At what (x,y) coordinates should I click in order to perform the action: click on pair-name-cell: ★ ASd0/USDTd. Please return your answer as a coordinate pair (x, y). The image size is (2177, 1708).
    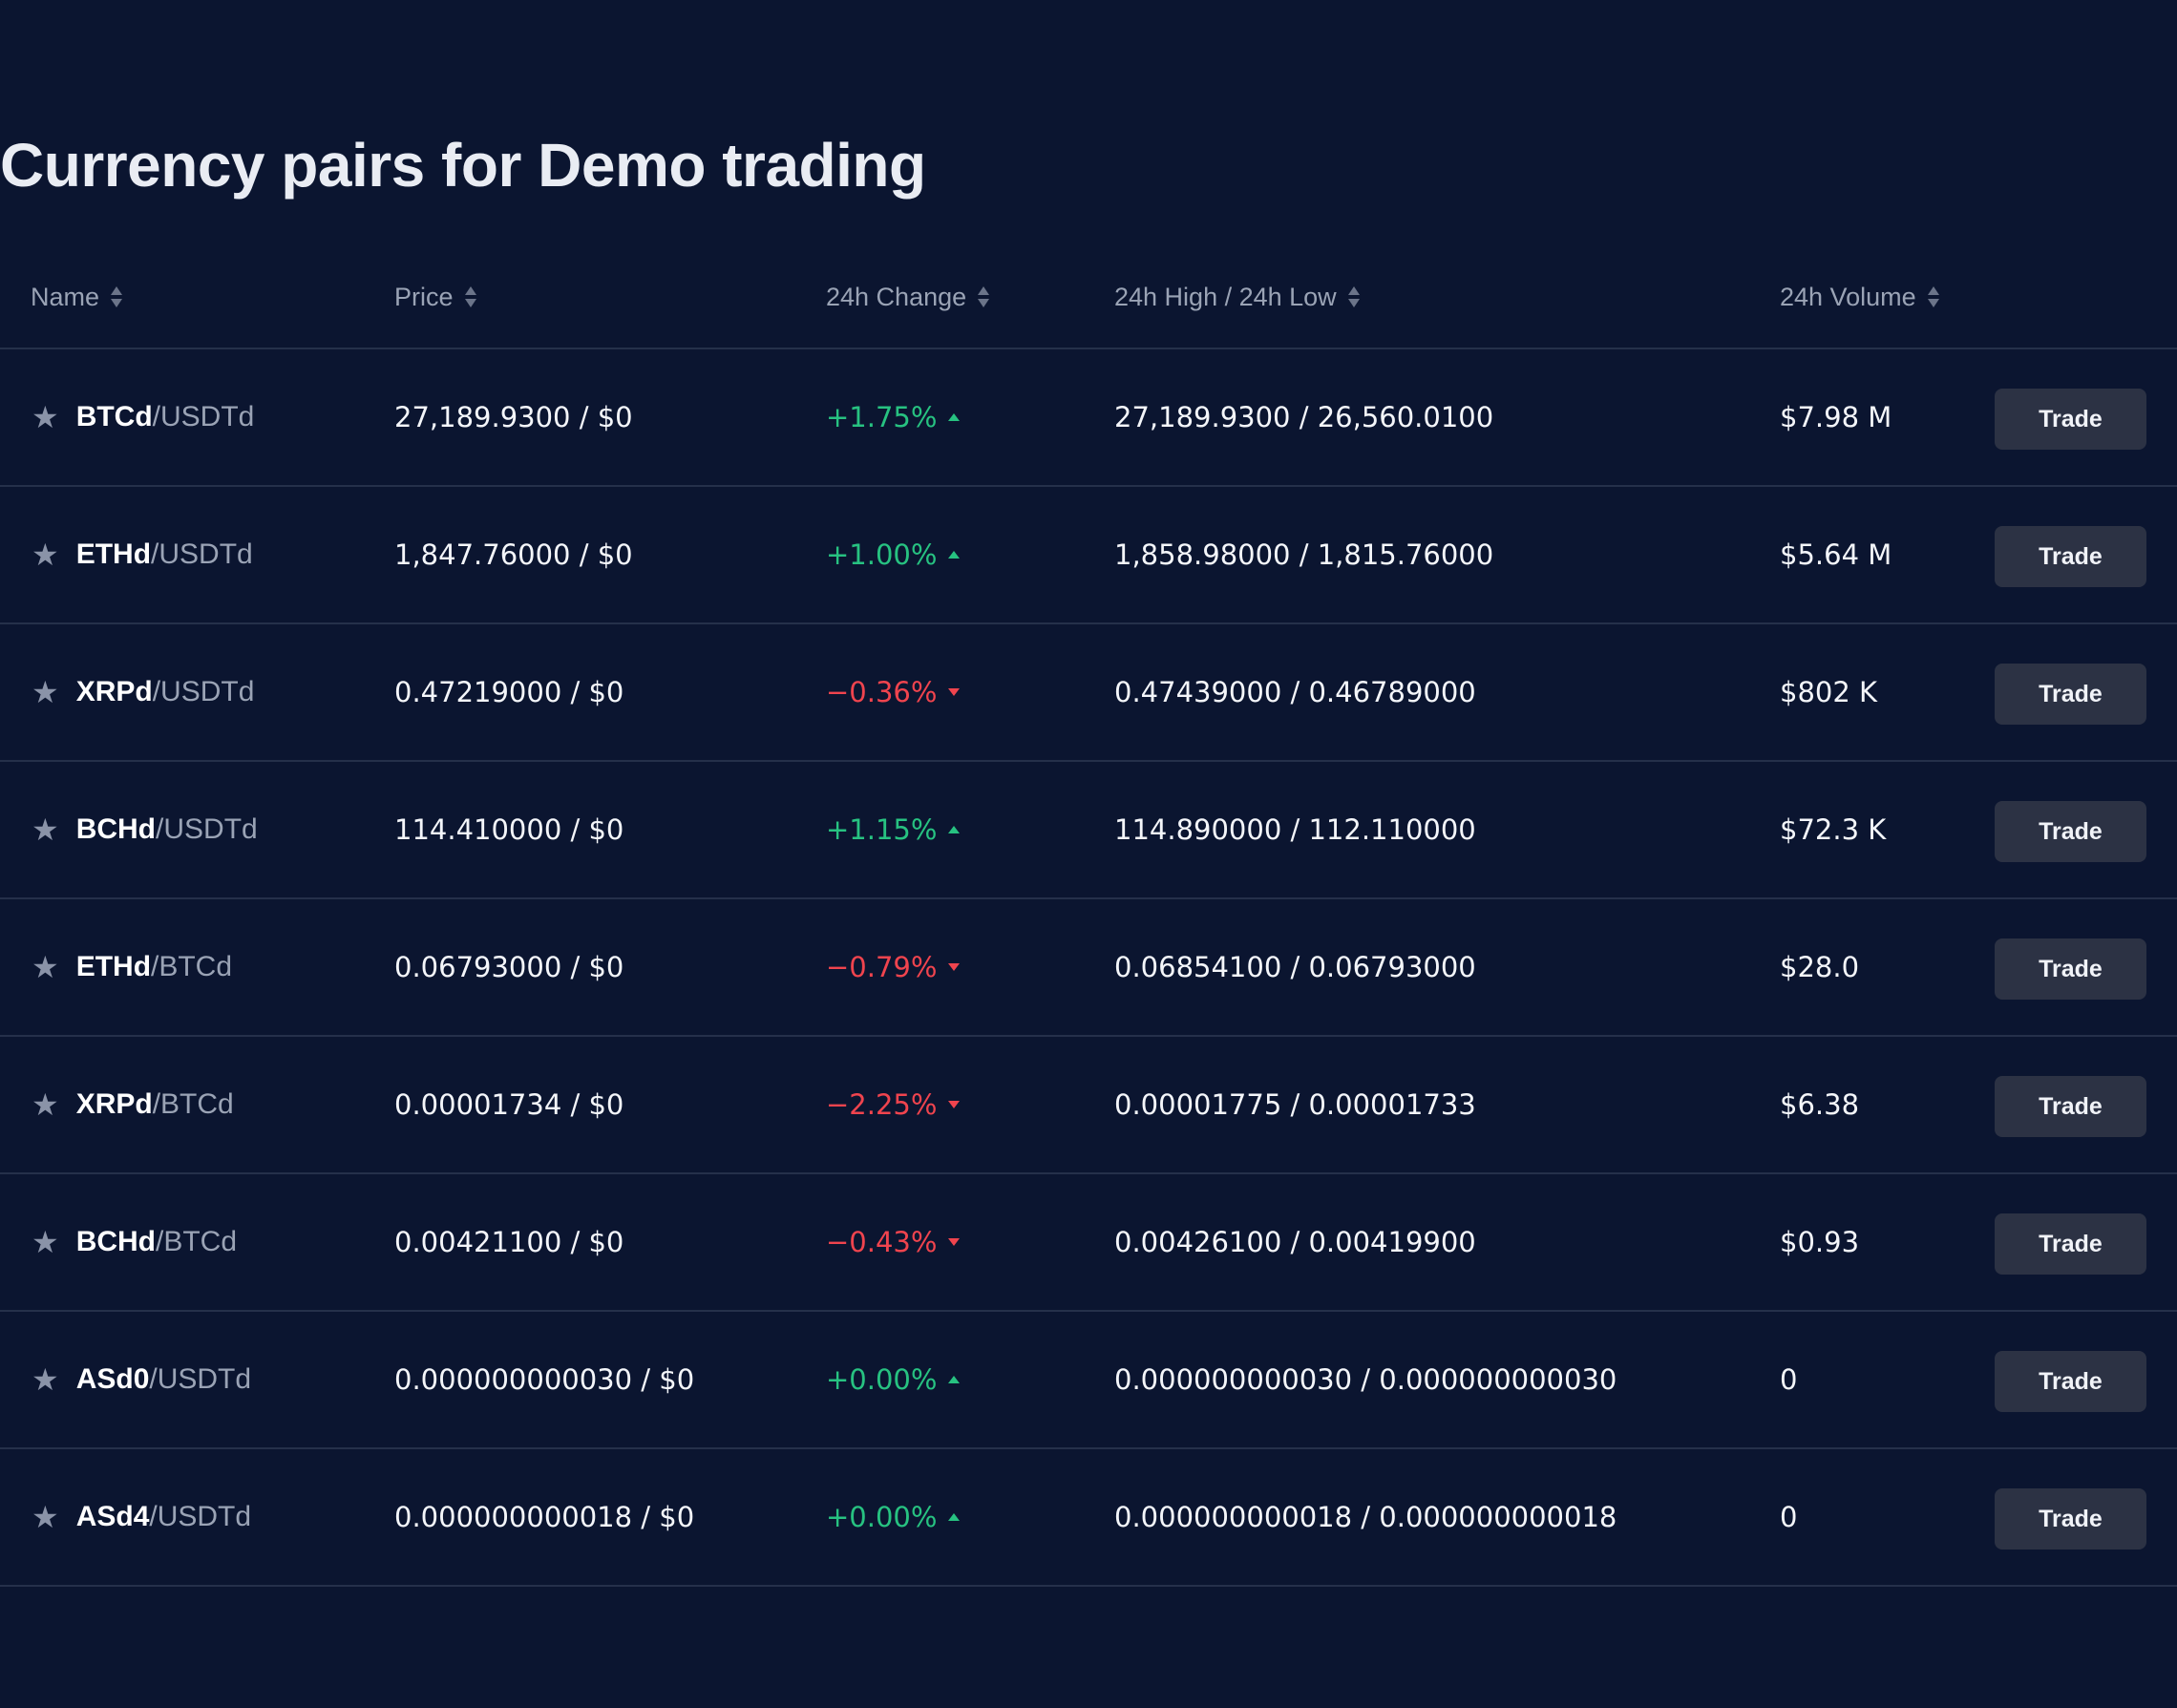
    Looking at the image, I should click on (142, 1380).